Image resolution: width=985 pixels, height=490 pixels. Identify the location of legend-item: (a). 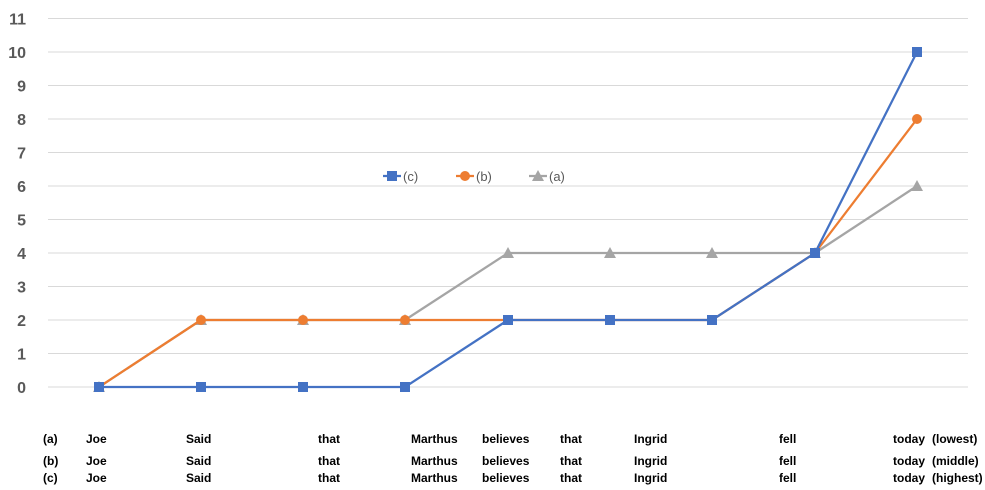
(547, 176).